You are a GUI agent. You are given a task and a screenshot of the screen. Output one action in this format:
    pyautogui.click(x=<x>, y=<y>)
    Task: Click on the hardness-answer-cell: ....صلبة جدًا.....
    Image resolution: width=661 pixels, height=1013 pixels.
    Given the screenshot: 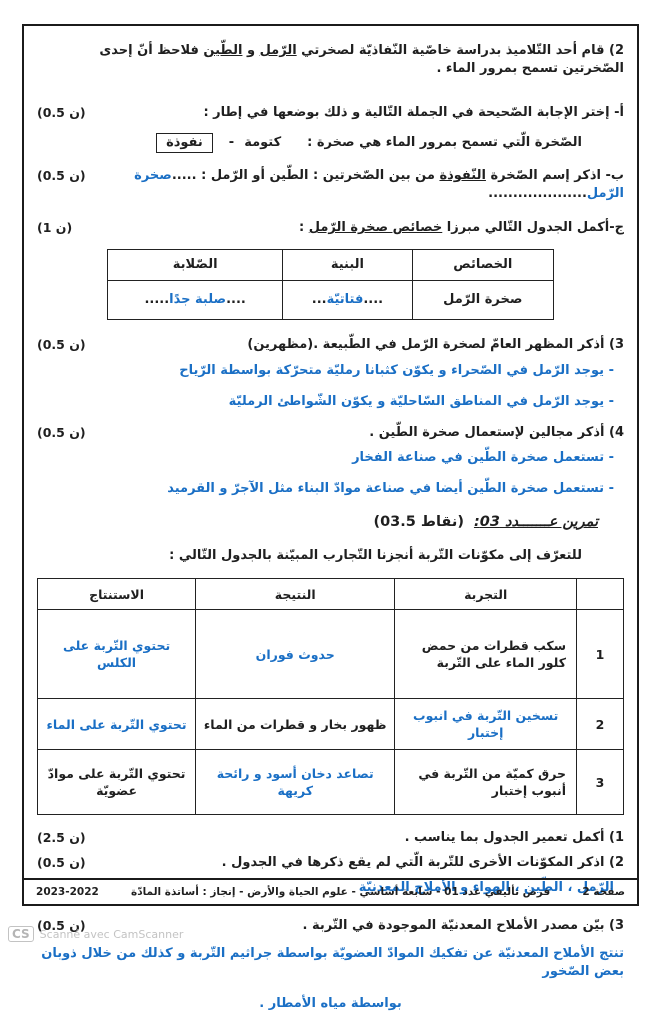 What is the action you would take?
    pyautogui.click(x=195, y=300)
    